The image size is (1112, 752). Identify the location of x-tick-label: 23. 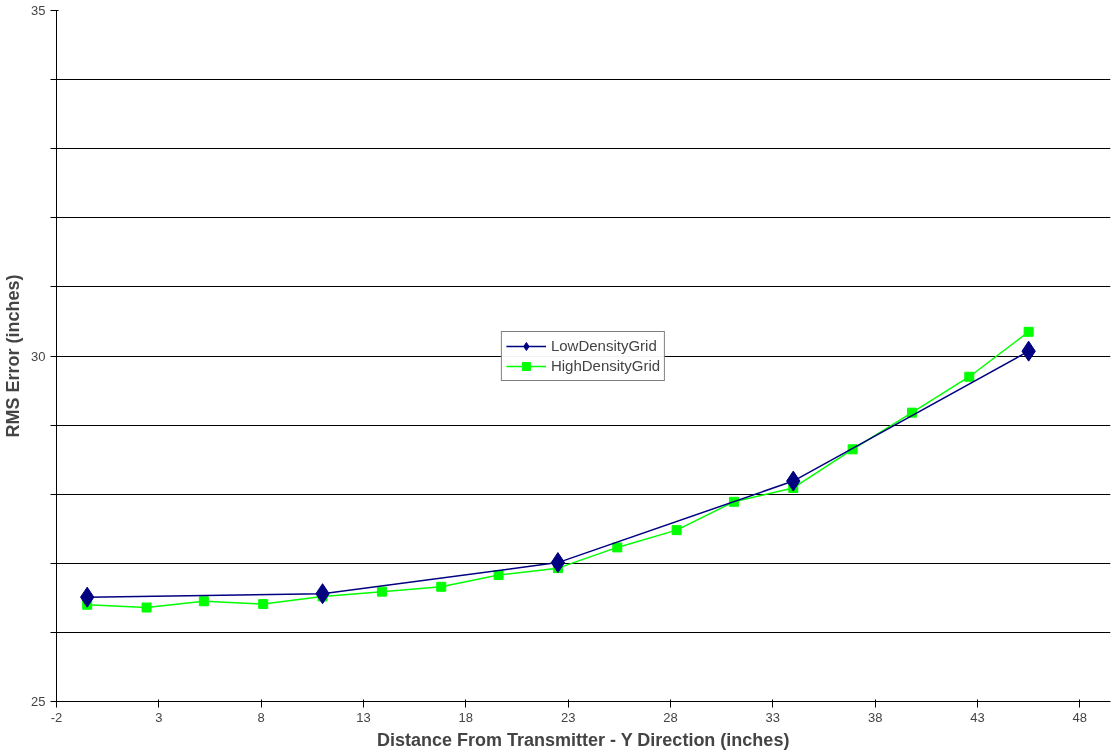
(568, 717).